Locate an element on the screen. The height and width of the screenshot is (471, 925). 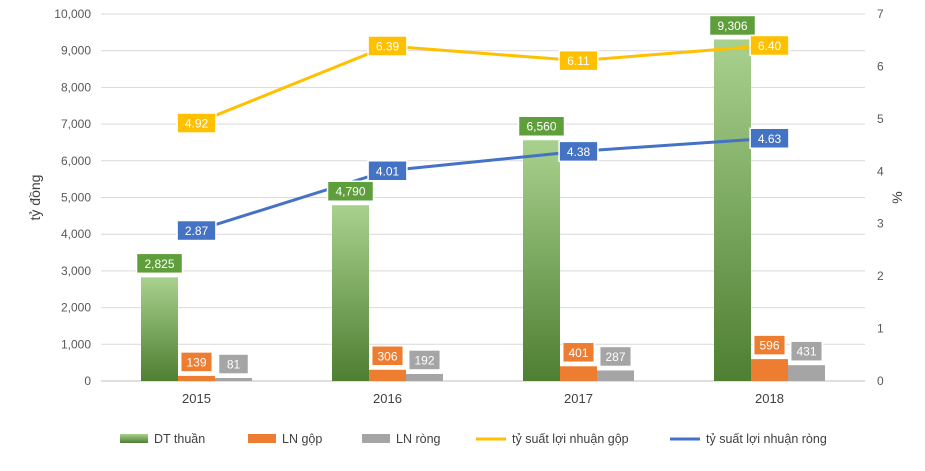
y2-tick-label: 4 is located at coordinates (880, 171).